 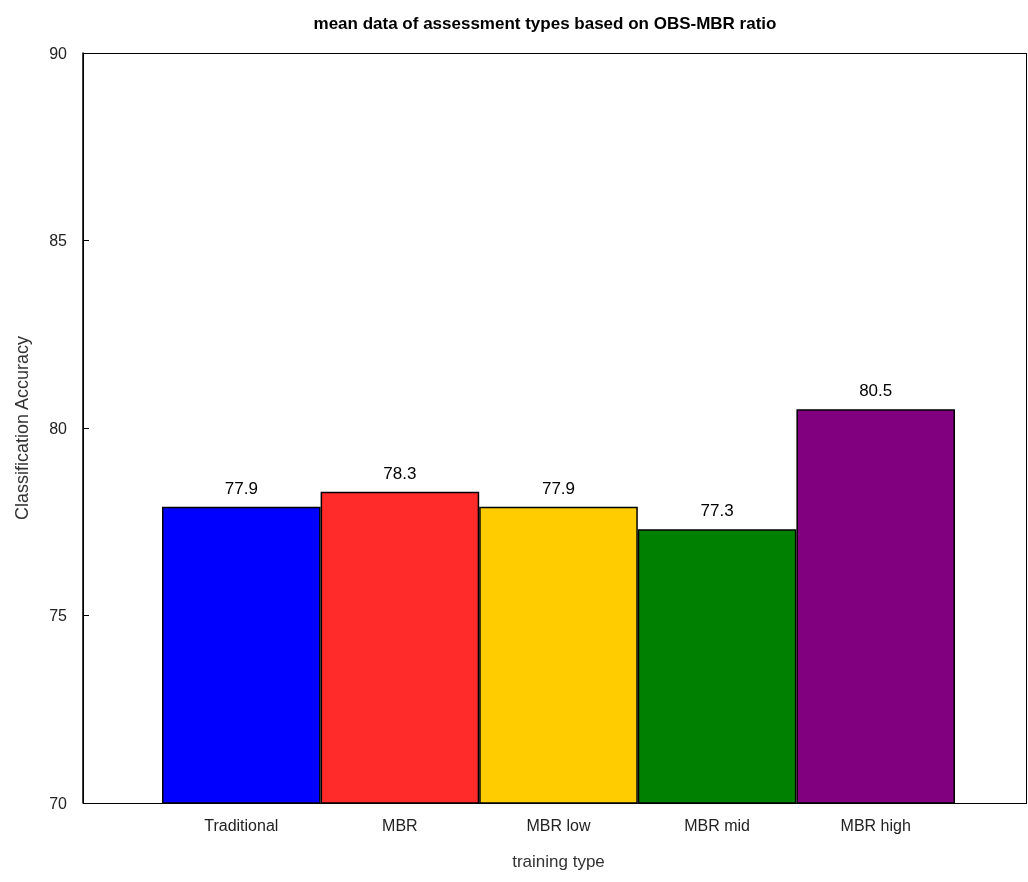 I want to click on x-tick-label: Traditional, so click(x=241, y=825).